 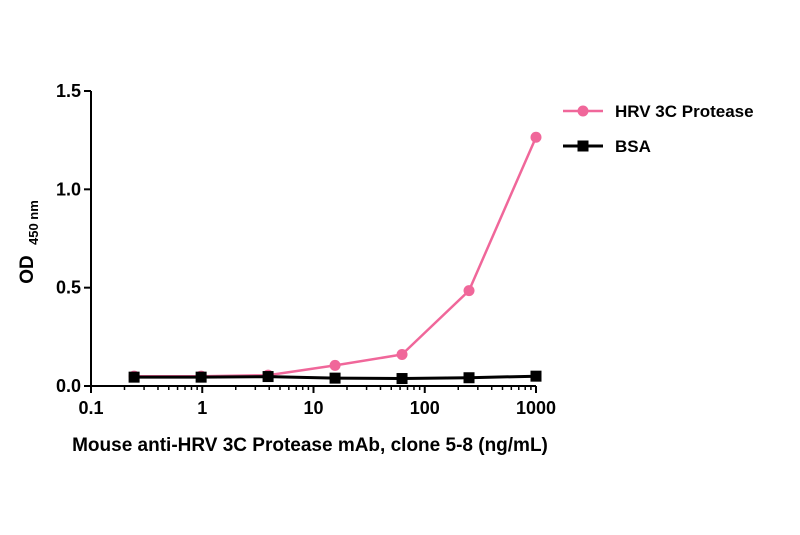 What do you see at coordinates (658, 129) in the screenshot?
I see `legend: HRV 3C Protease BSA` at bounding box center [658, 129].